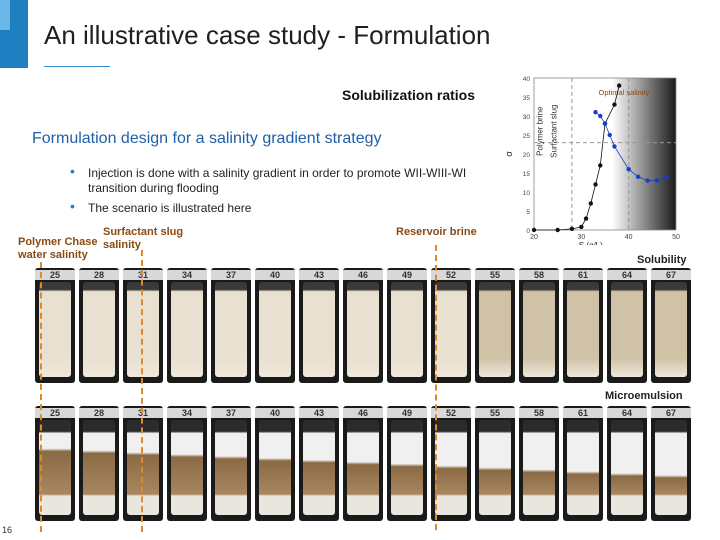 This screenshot has height=540, width=720. I want to click on surfactant-slug-dash-line, so click(142, 391).